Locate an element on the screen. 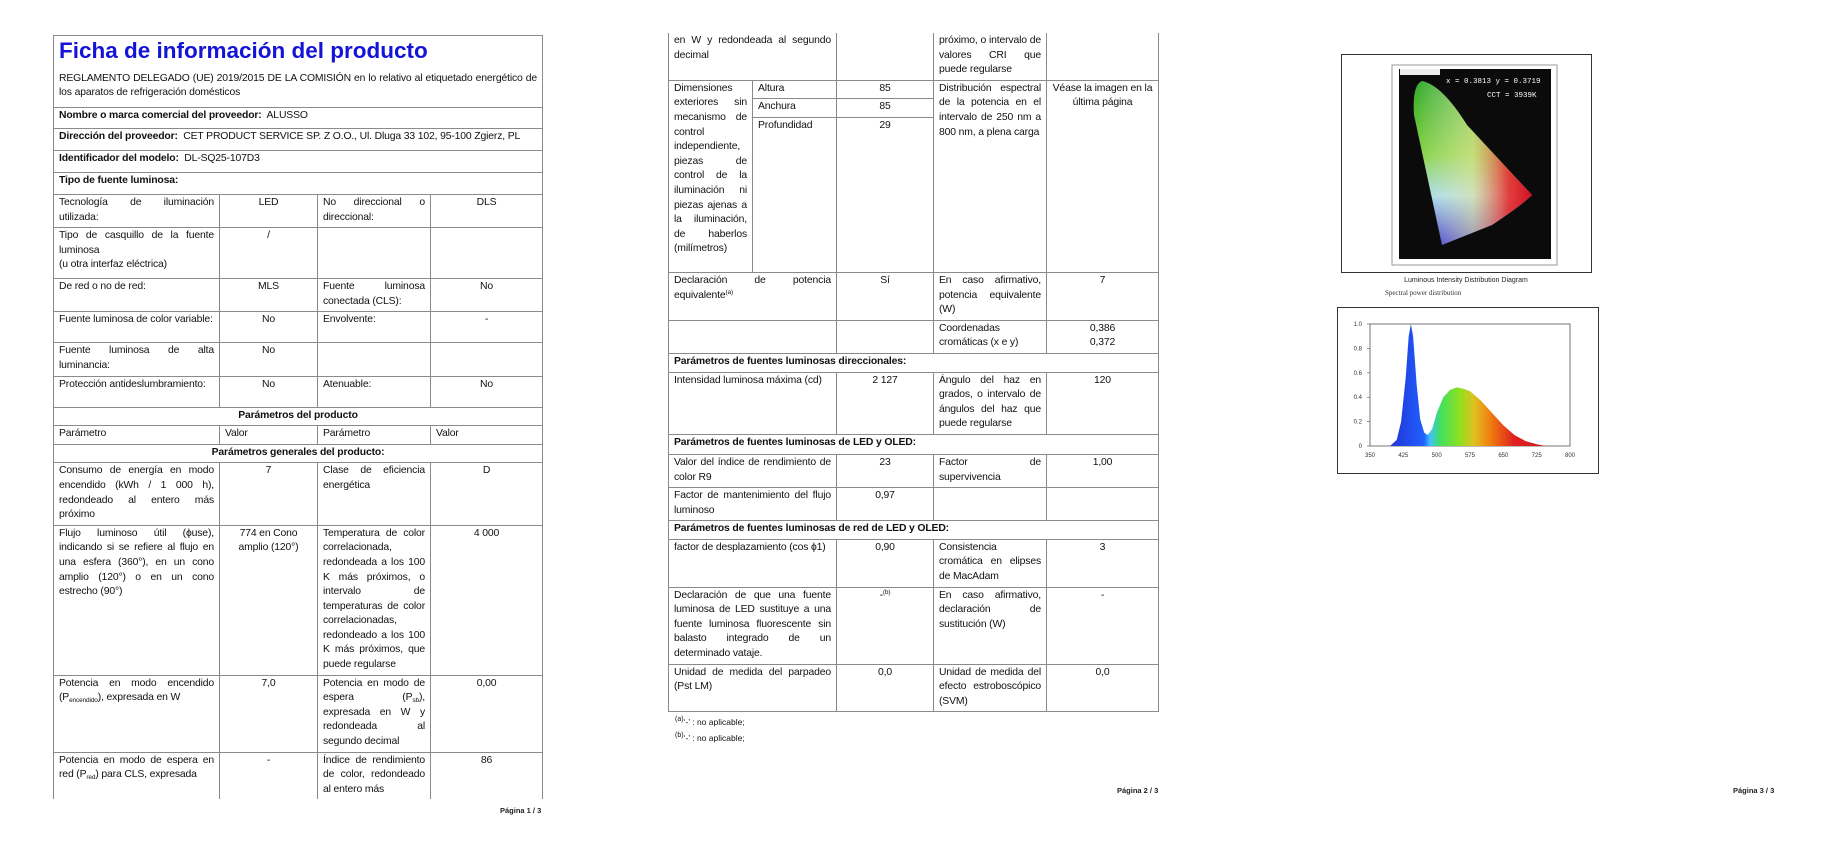  model-id: DL-SQ25-107D3 is located at coordinates (222, 158).